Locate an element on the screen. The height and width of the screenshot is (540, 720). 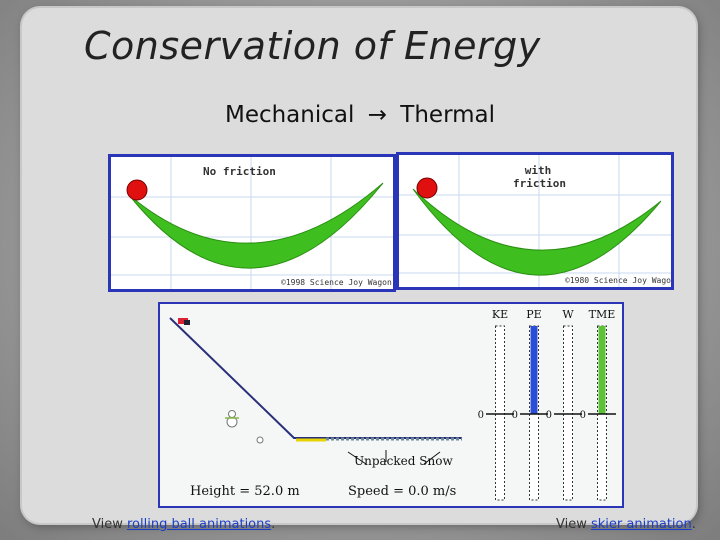
footer-right: View skier animation. is located at coordinates (626, 524).